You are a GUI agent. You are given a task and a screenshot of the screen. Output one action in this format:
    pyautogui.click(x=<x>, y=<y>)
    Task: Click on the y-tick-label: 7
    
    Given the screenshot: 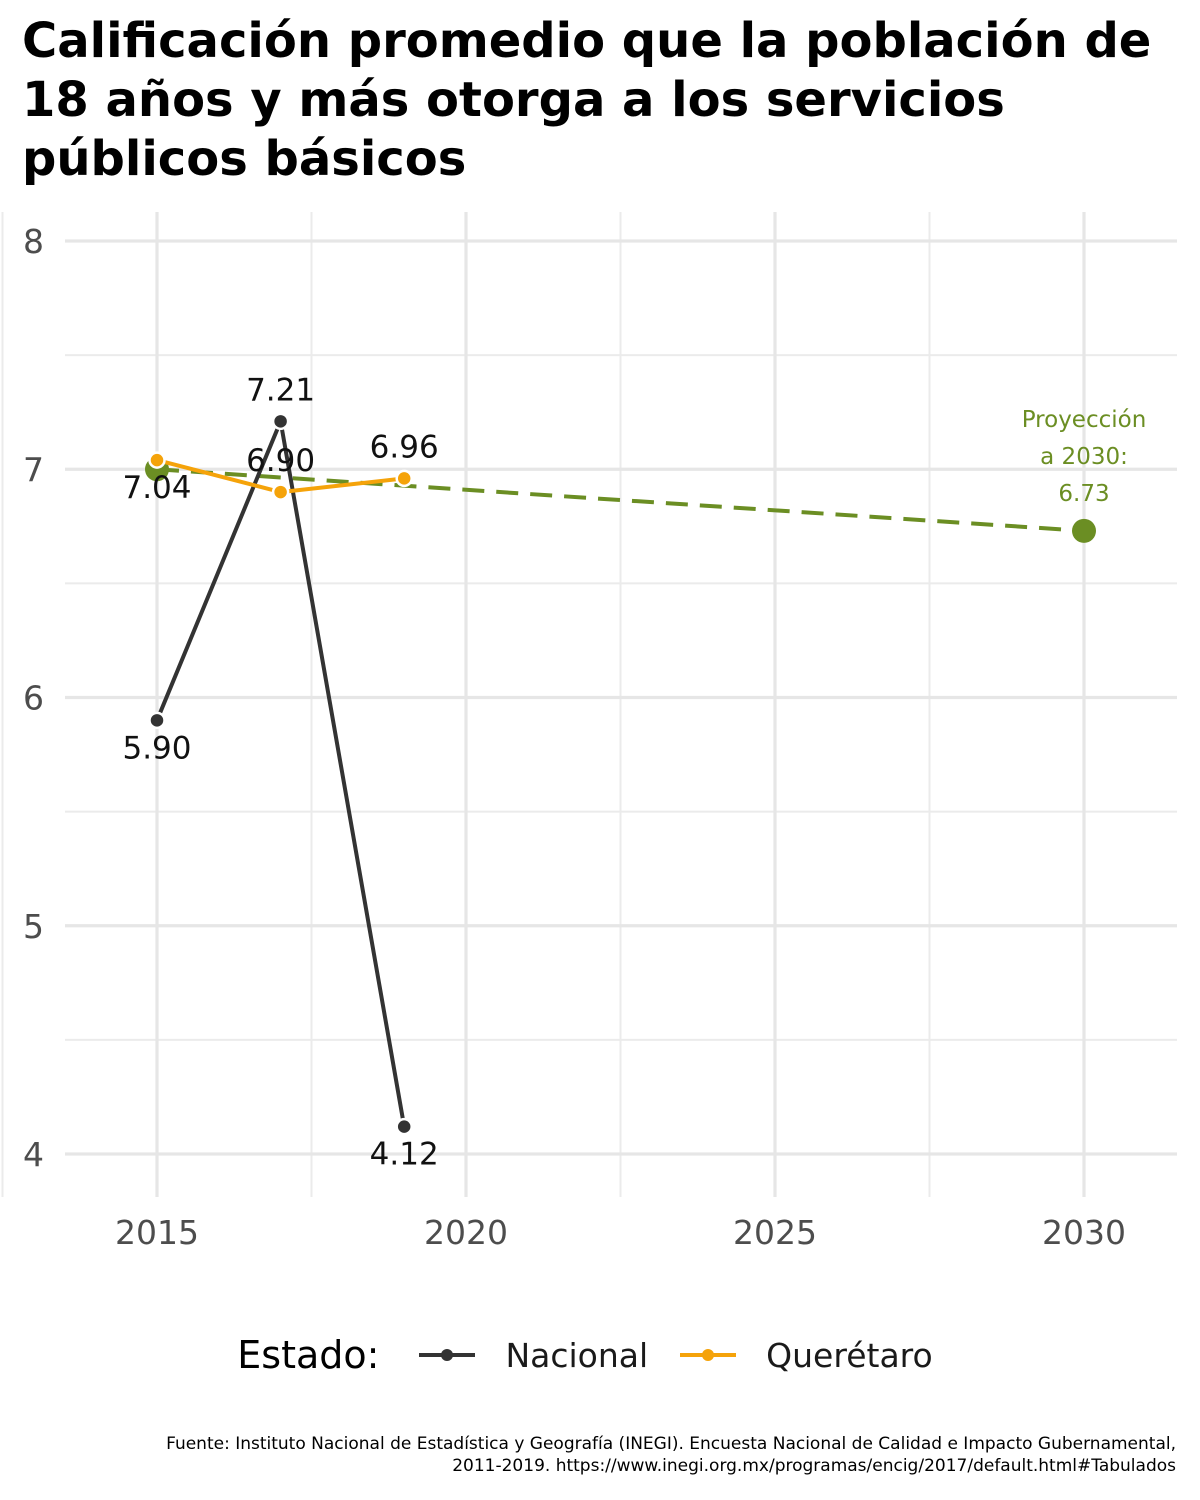 What is the action you would take?
    pyautogui.click(x=33, y=469)
    